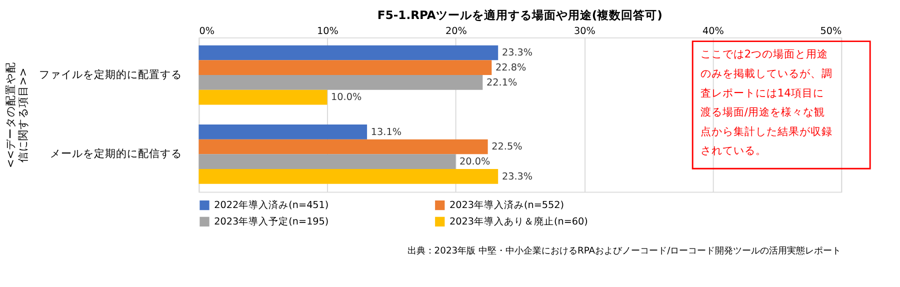 This screenshot has width=900, height=287. Describe the element at coordinates (475, 162) in the screenshot. I see `data-label: 20.0%` at that location.